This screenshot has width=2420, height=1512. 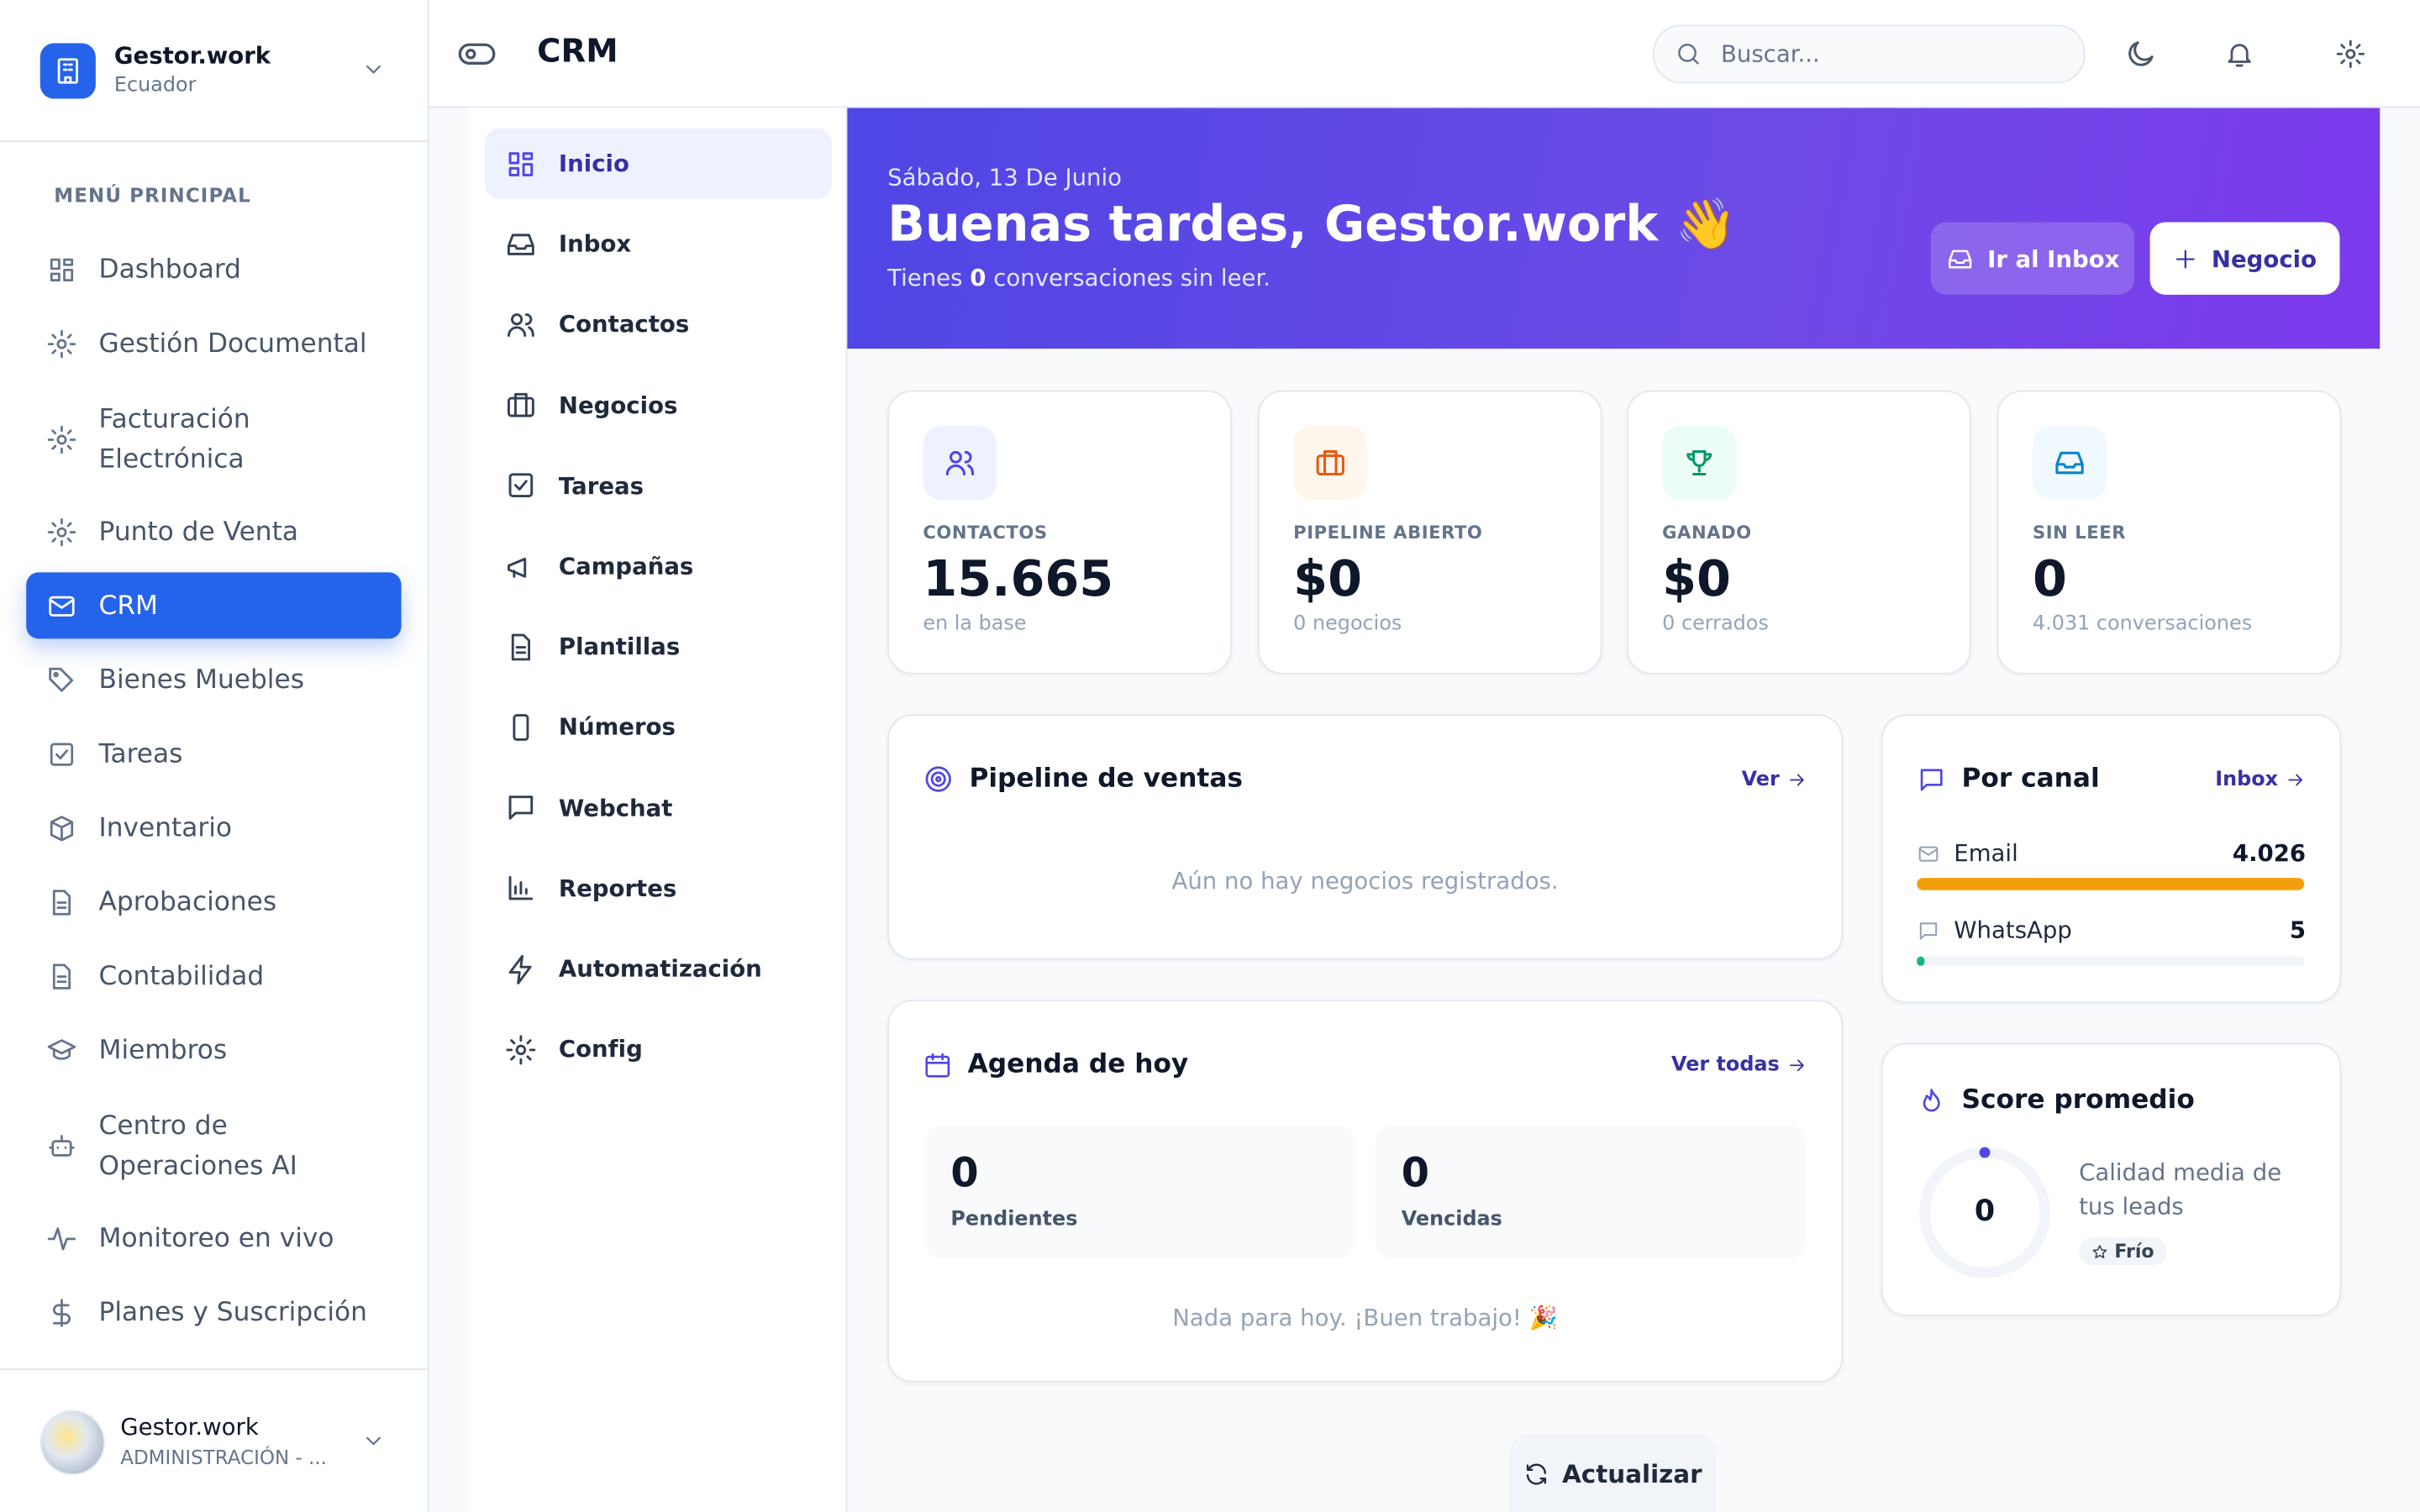 I want to click on side-menu-item: CRM, so click(x=214, y=605).